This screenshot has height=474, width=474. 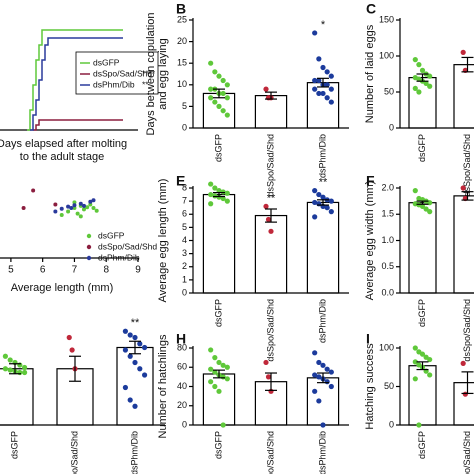 What do you see at coordinates (182, 63) in the screenshot?
I see `y-tick-label: 15` at bounding box center [182, 63].